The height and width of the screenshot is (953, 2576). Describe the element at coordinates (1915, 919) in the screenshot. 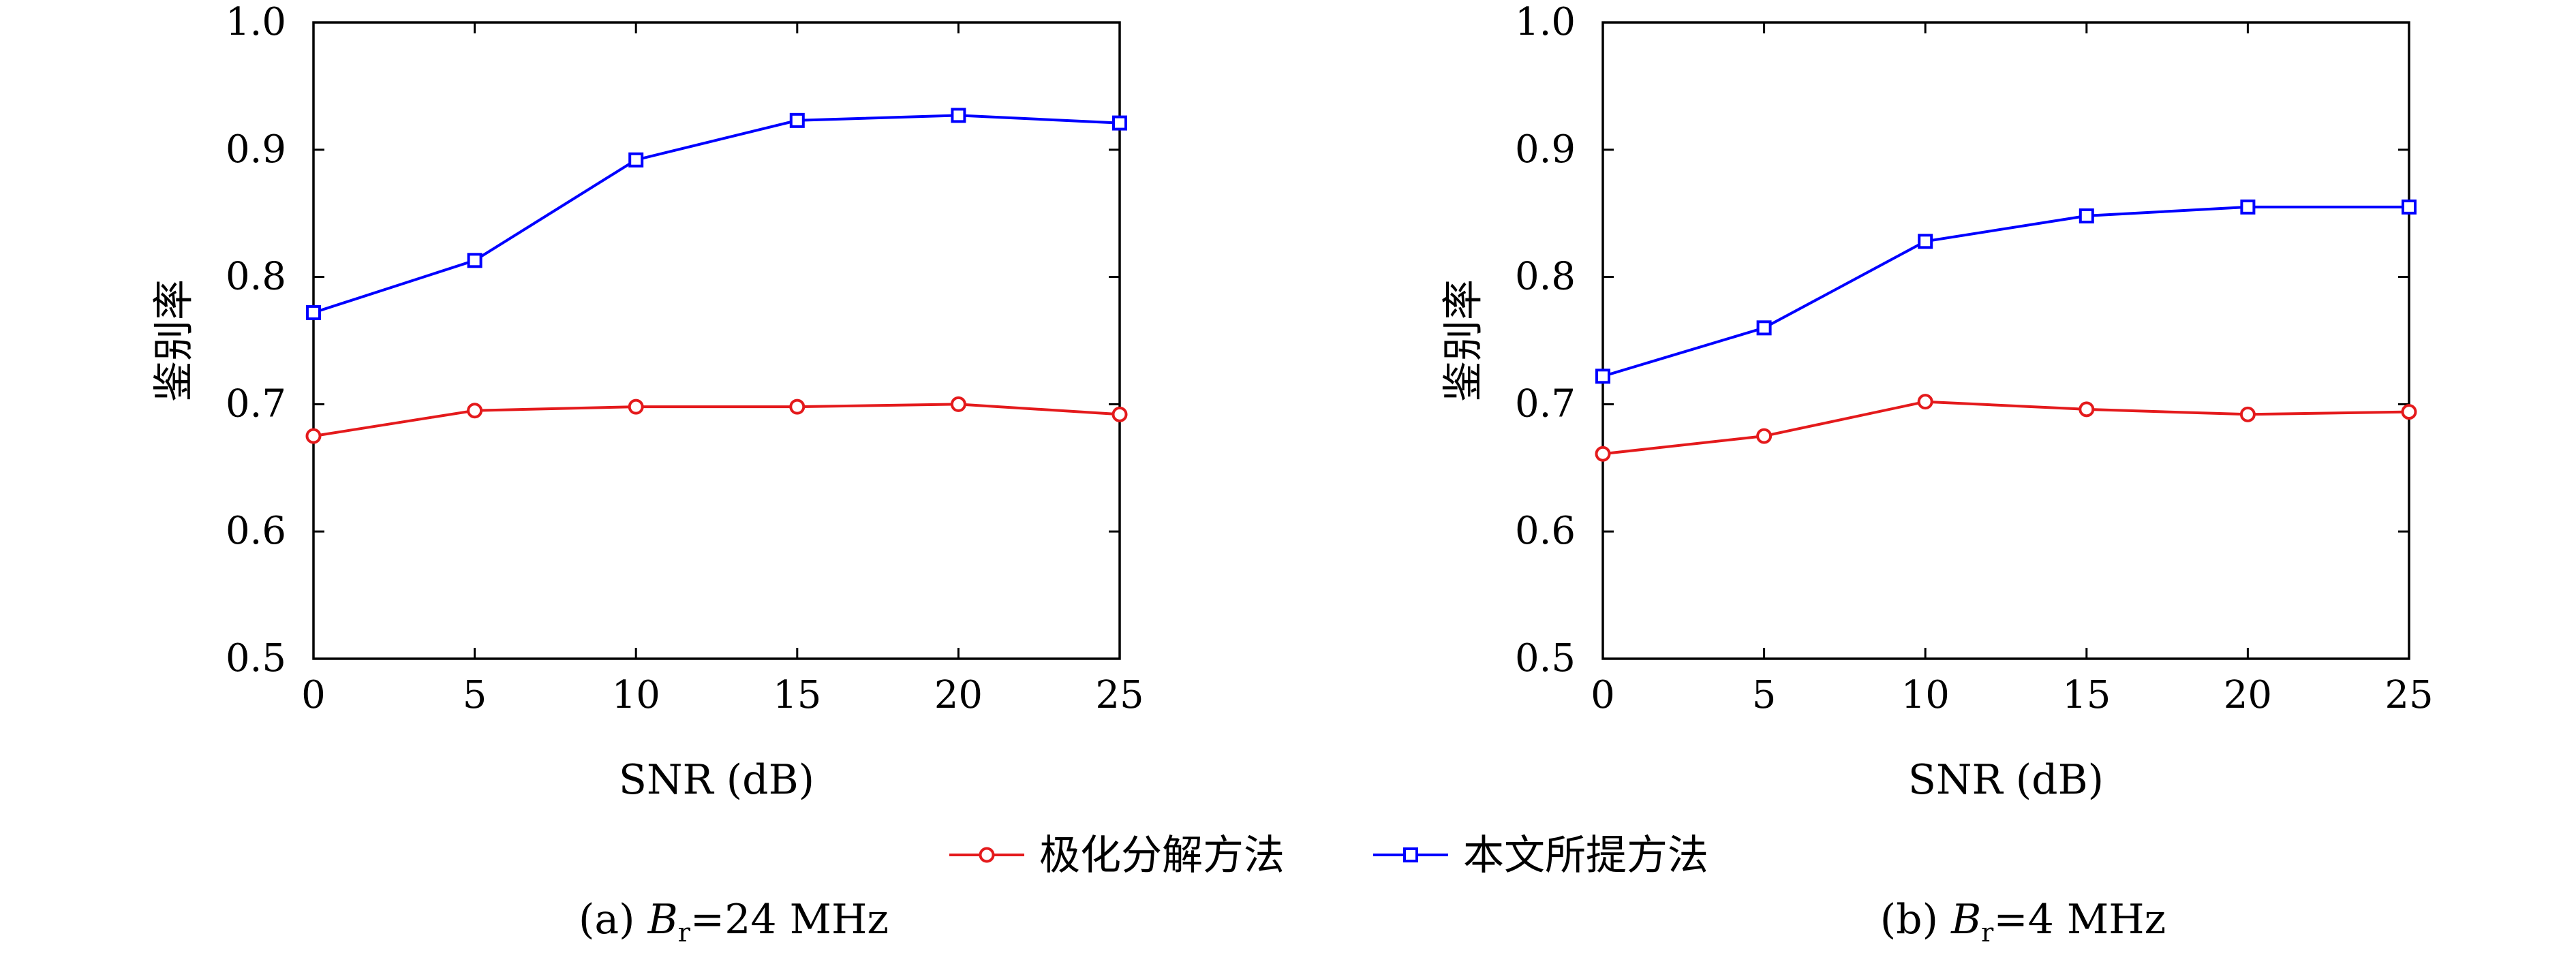

I see `caption-prefix: (b)` at that location.